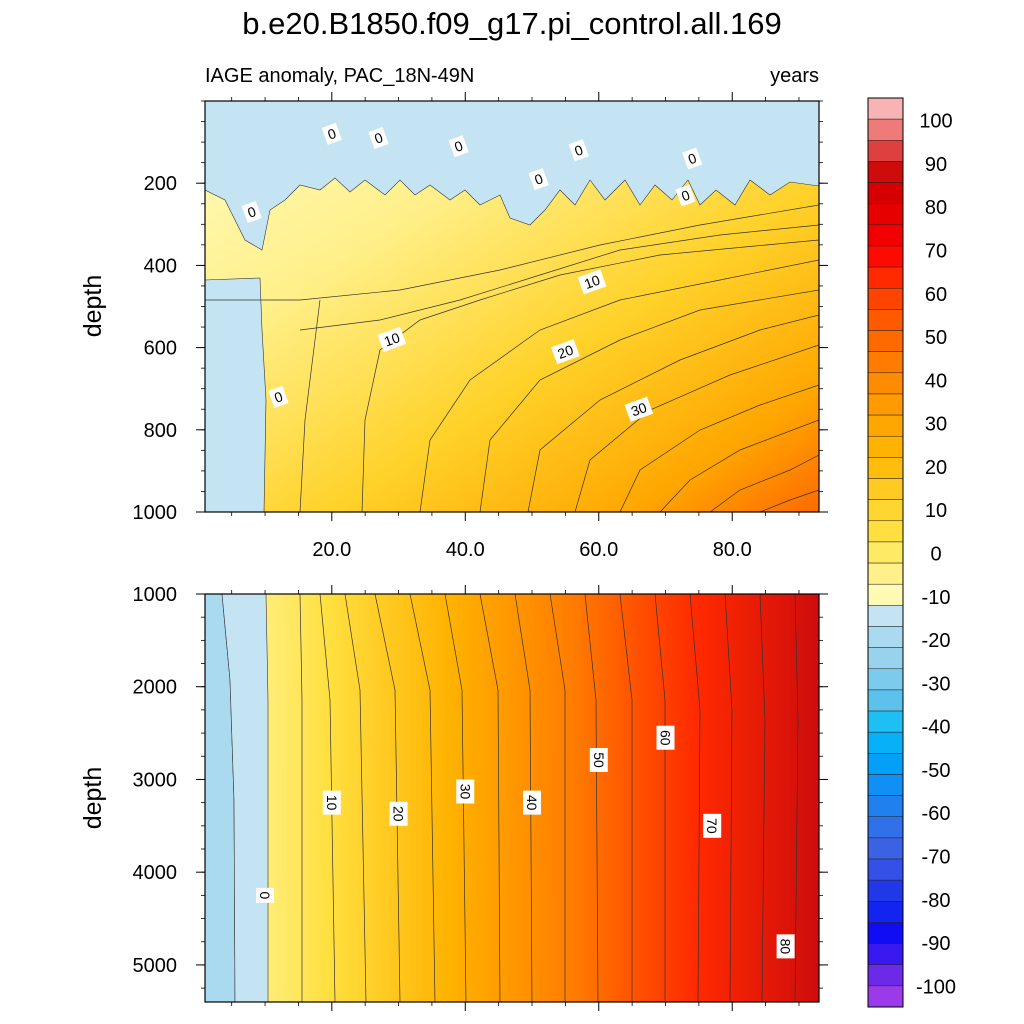 The height and width of the screenshot is (1024, 1024). I want to click on y-tick-label: 400, so click(160, 266).